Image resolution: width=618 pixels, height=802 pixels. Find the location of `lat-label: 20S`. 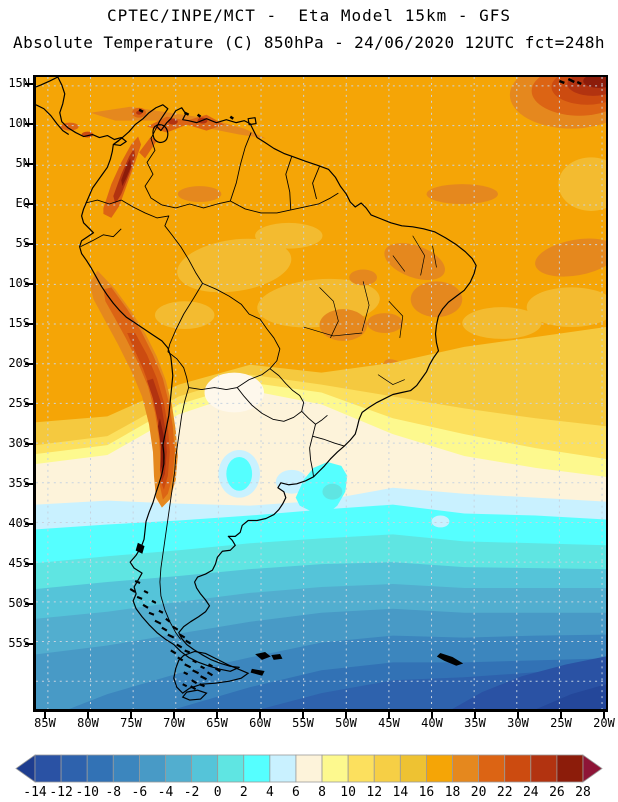

lat-label: 20S is located at coordinates (19, 363).